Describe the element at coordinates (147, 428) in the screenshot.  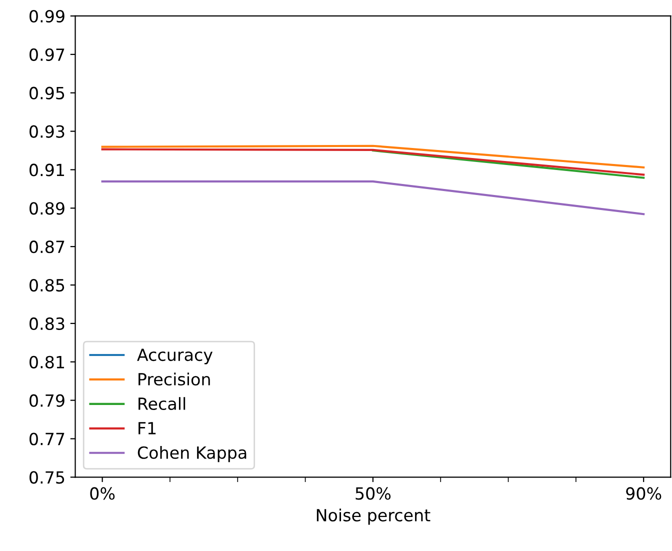
I see `legend-label: F1` at that location.